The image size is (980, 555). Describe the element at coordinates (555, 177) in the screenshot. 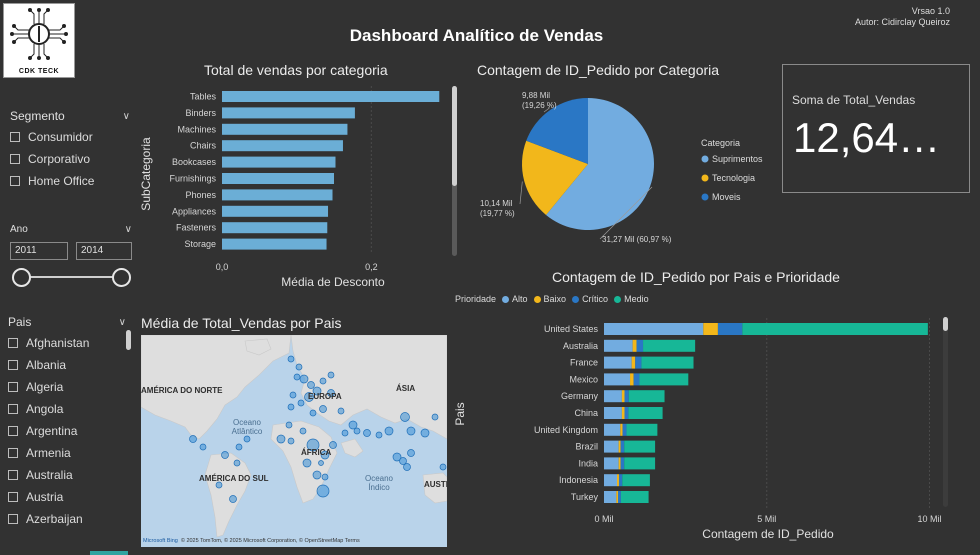

I see `pie-slice-tecnologia` at that location.